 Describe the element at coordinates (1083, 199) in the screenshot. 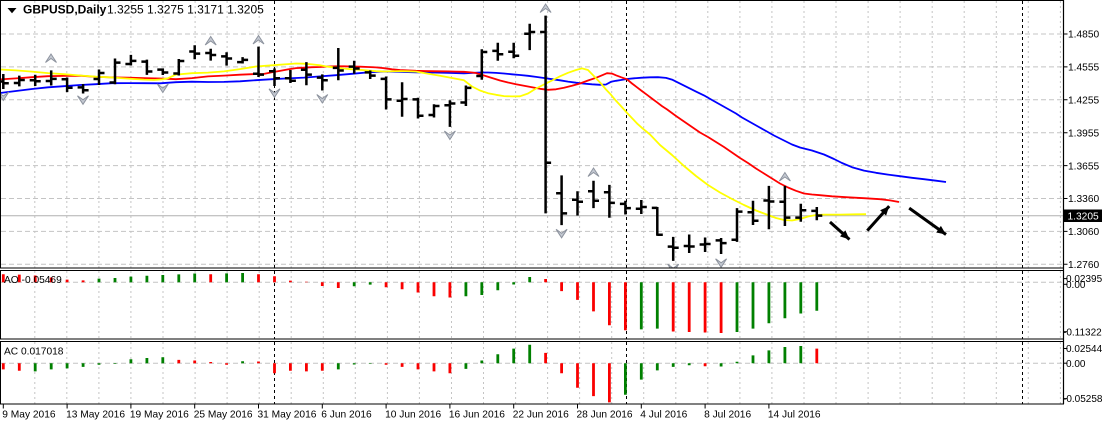

I see `svg-text: 1.3360` at that location.